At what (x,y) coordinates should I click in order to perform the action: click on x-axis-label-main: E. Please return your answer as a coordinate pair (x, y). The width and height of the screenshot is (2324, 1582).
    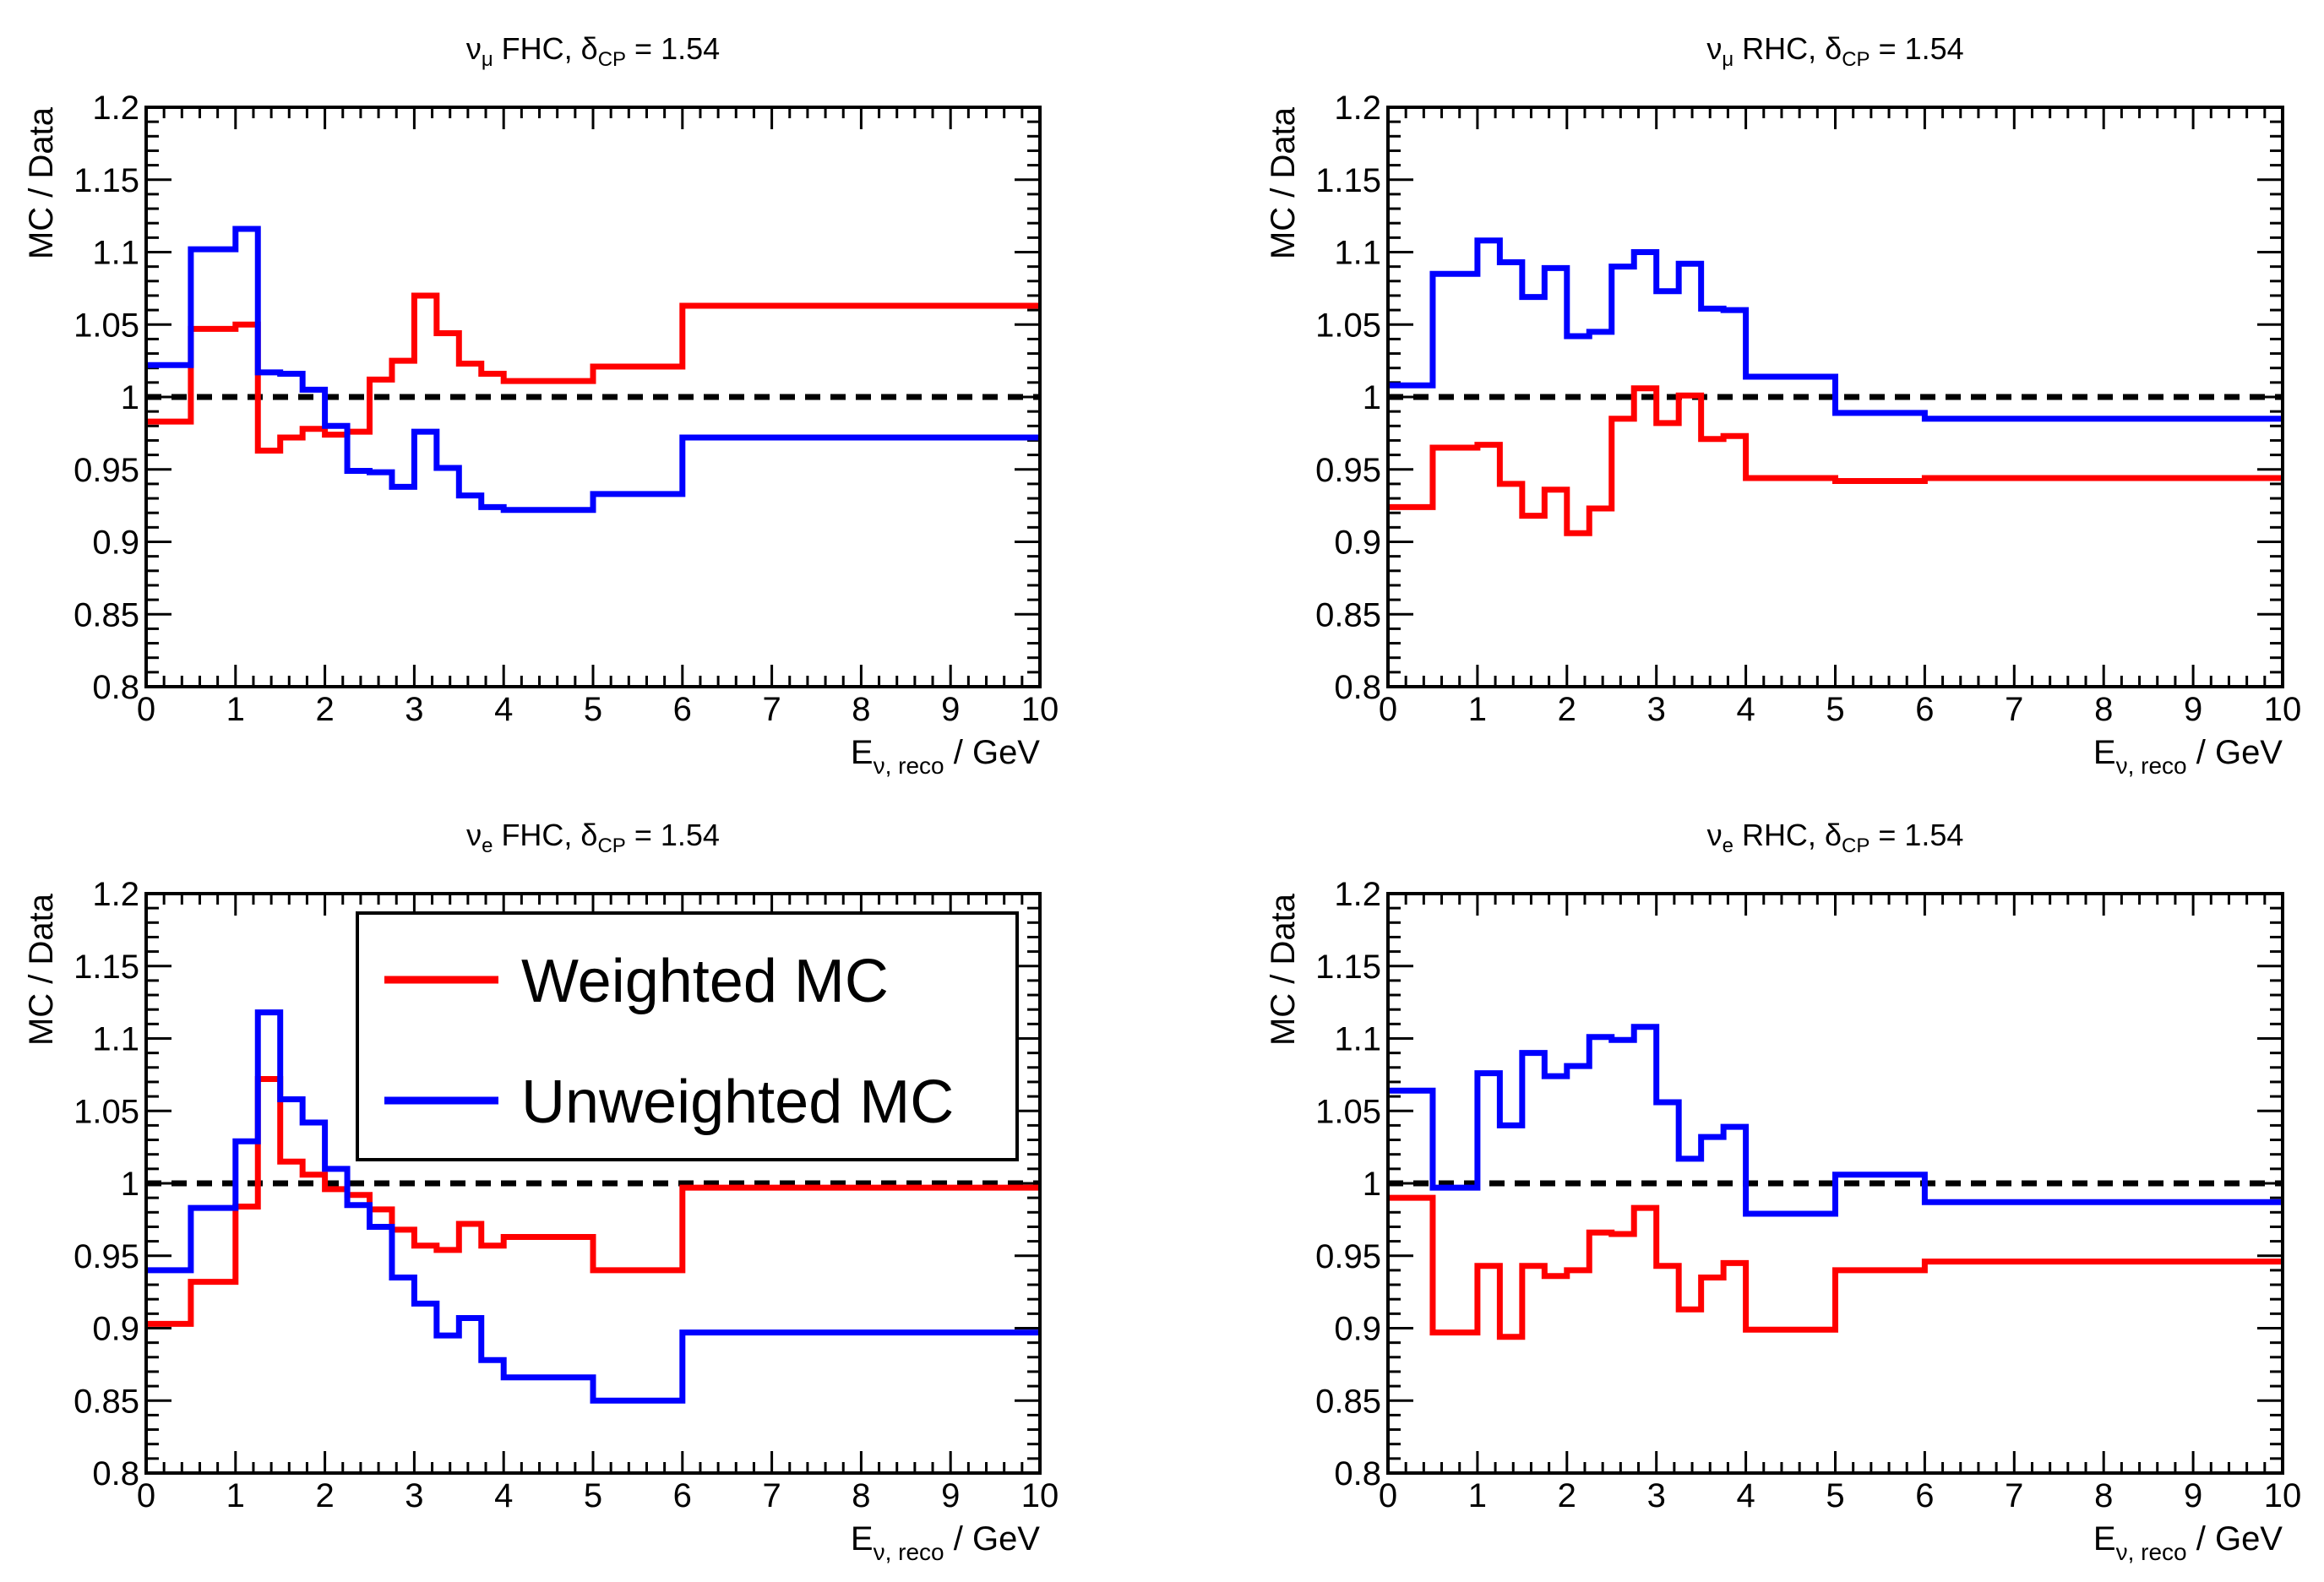
    Looking at the image, I should click on (862, 1539).